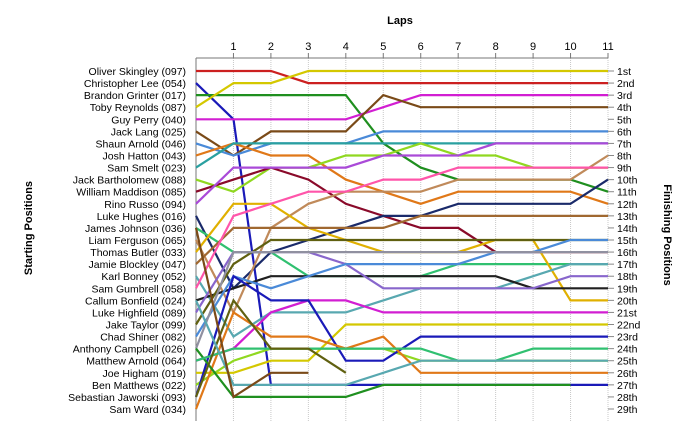 The height and width of the screenshot is (435, 700). Describe the element at coordinates (627, 277) in the screenshot. I see `finishing-label: 18th` at that location.